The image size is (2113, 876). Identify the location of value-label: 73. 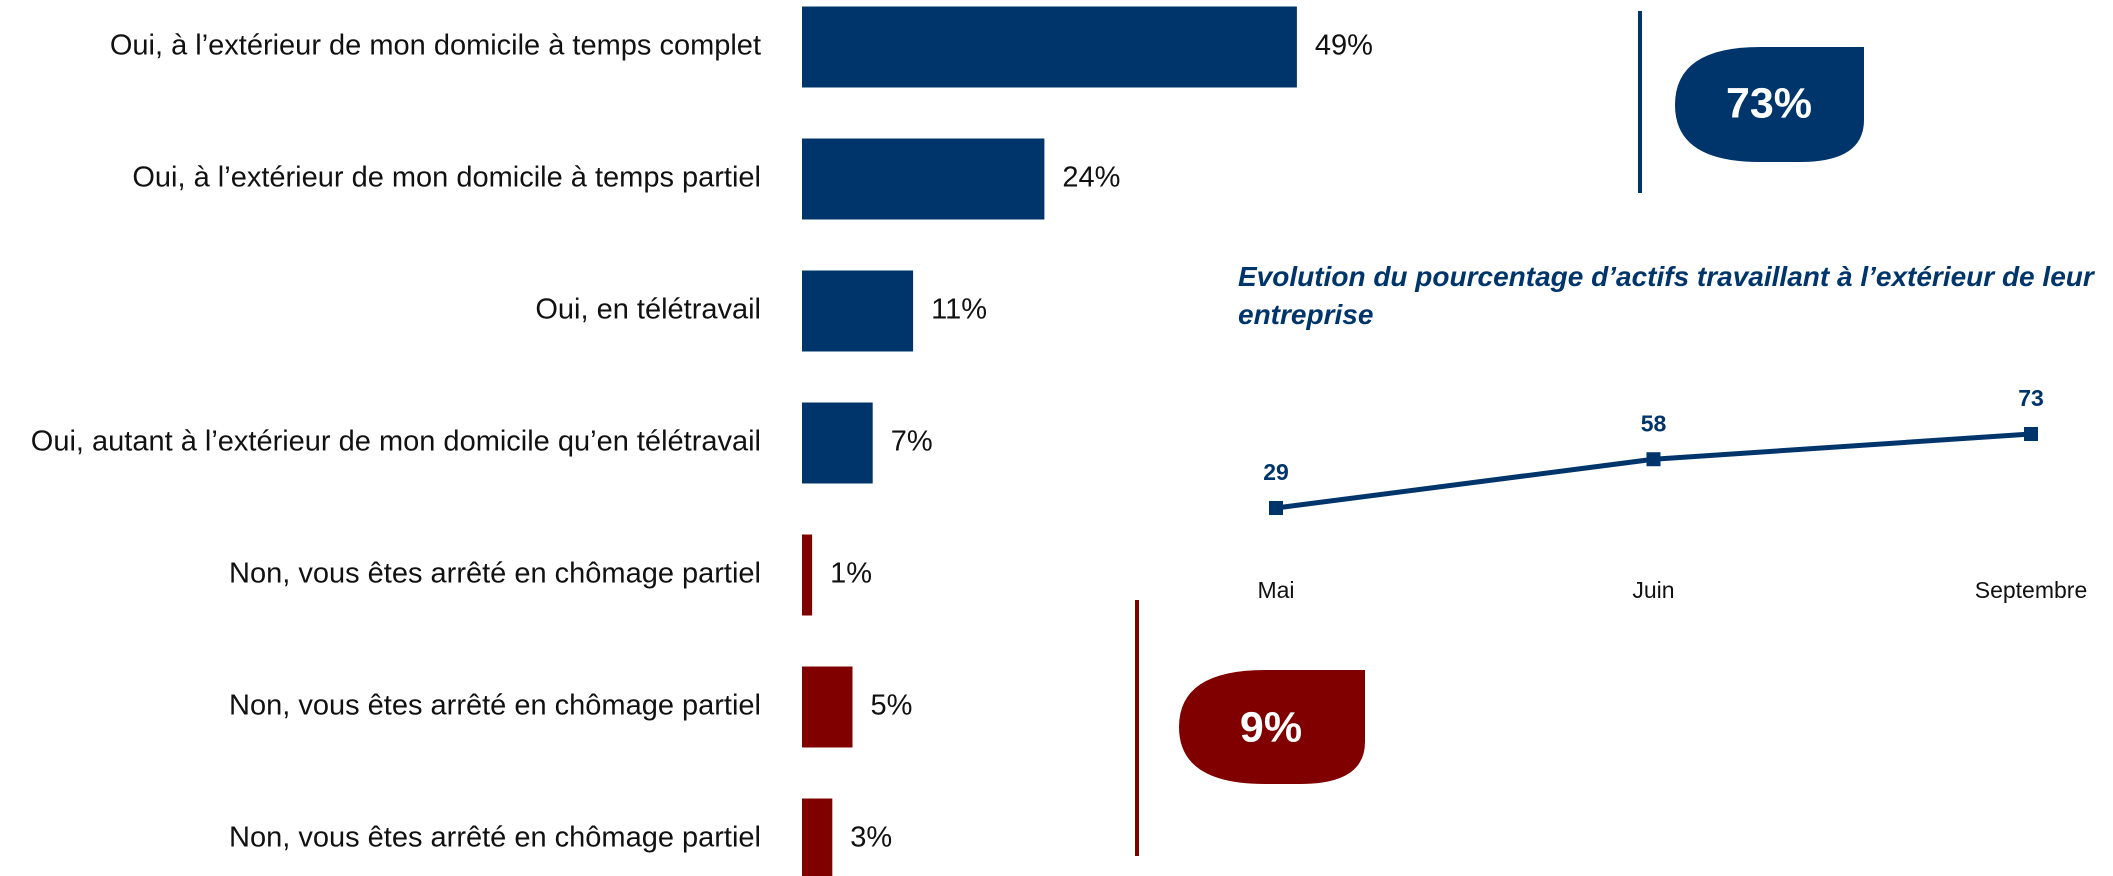
(2031, 398).